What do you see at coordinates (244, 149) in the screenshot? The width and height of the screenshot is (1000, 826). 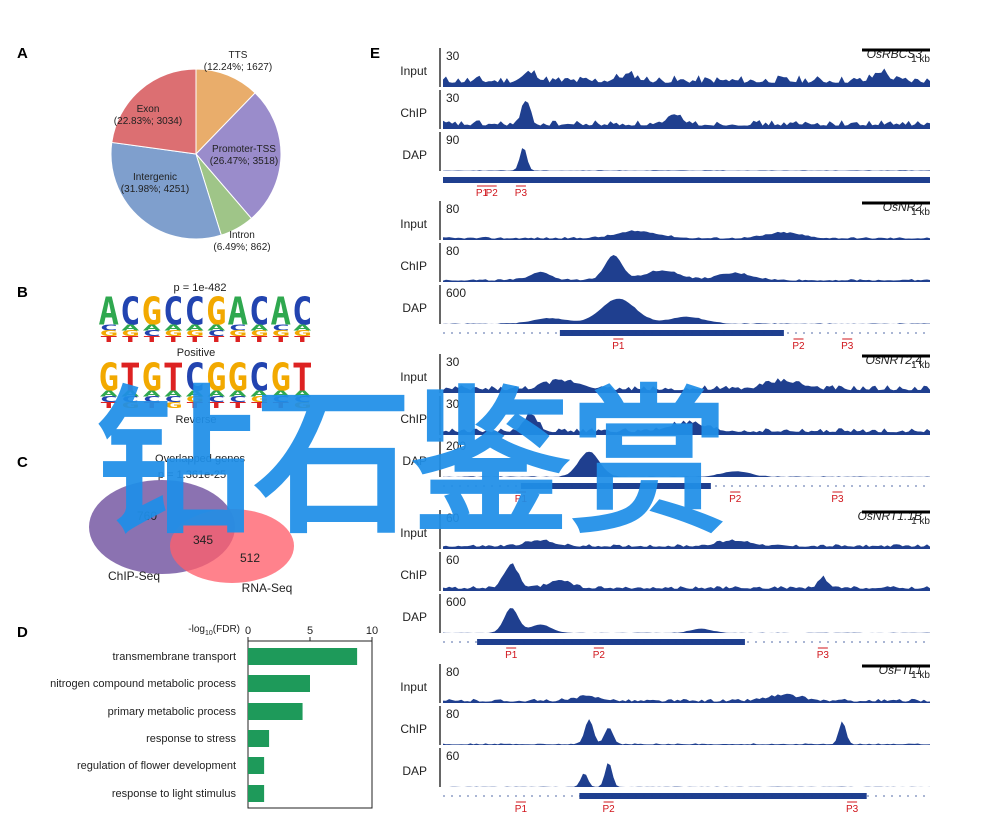 I see `pie-label-name: Promoter-TSS` at bounding box center [244, 149].